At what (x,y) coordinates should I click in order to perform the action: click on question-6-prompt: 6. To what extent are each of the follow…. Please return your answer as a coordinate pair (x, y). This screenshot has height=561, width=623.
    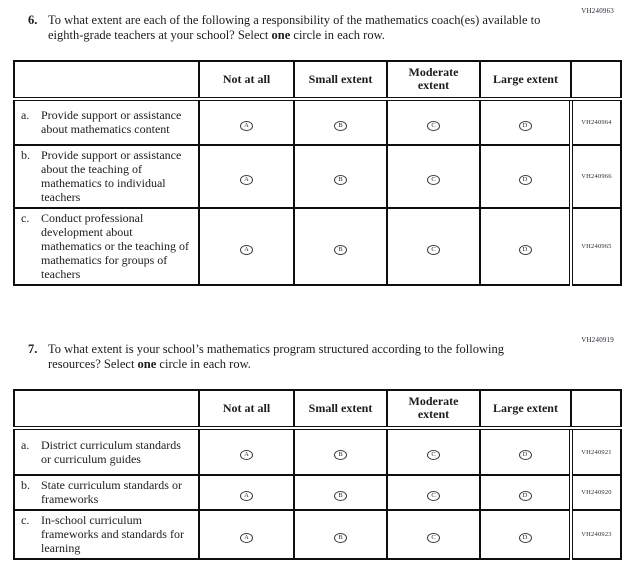
    Looking at the image, I should click on (311, 28).